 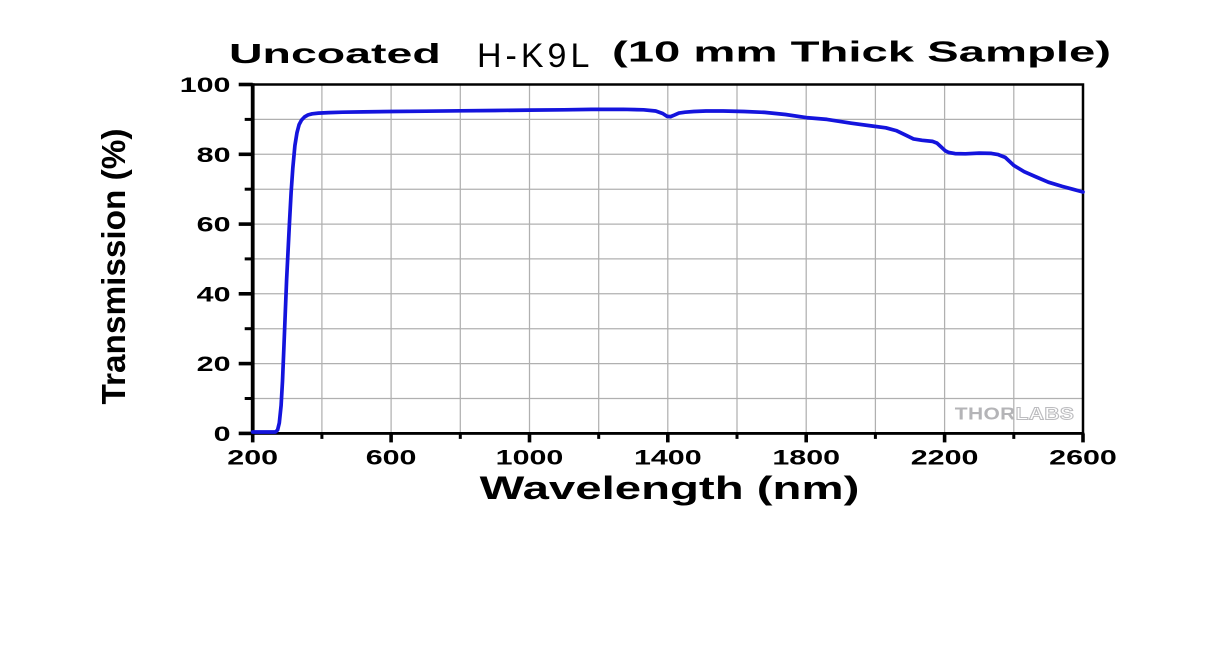 What do you see at coordinates (535, 56) in the screenshot?
I see `svg-text: H-K9L` at bounding box center [535, 56].